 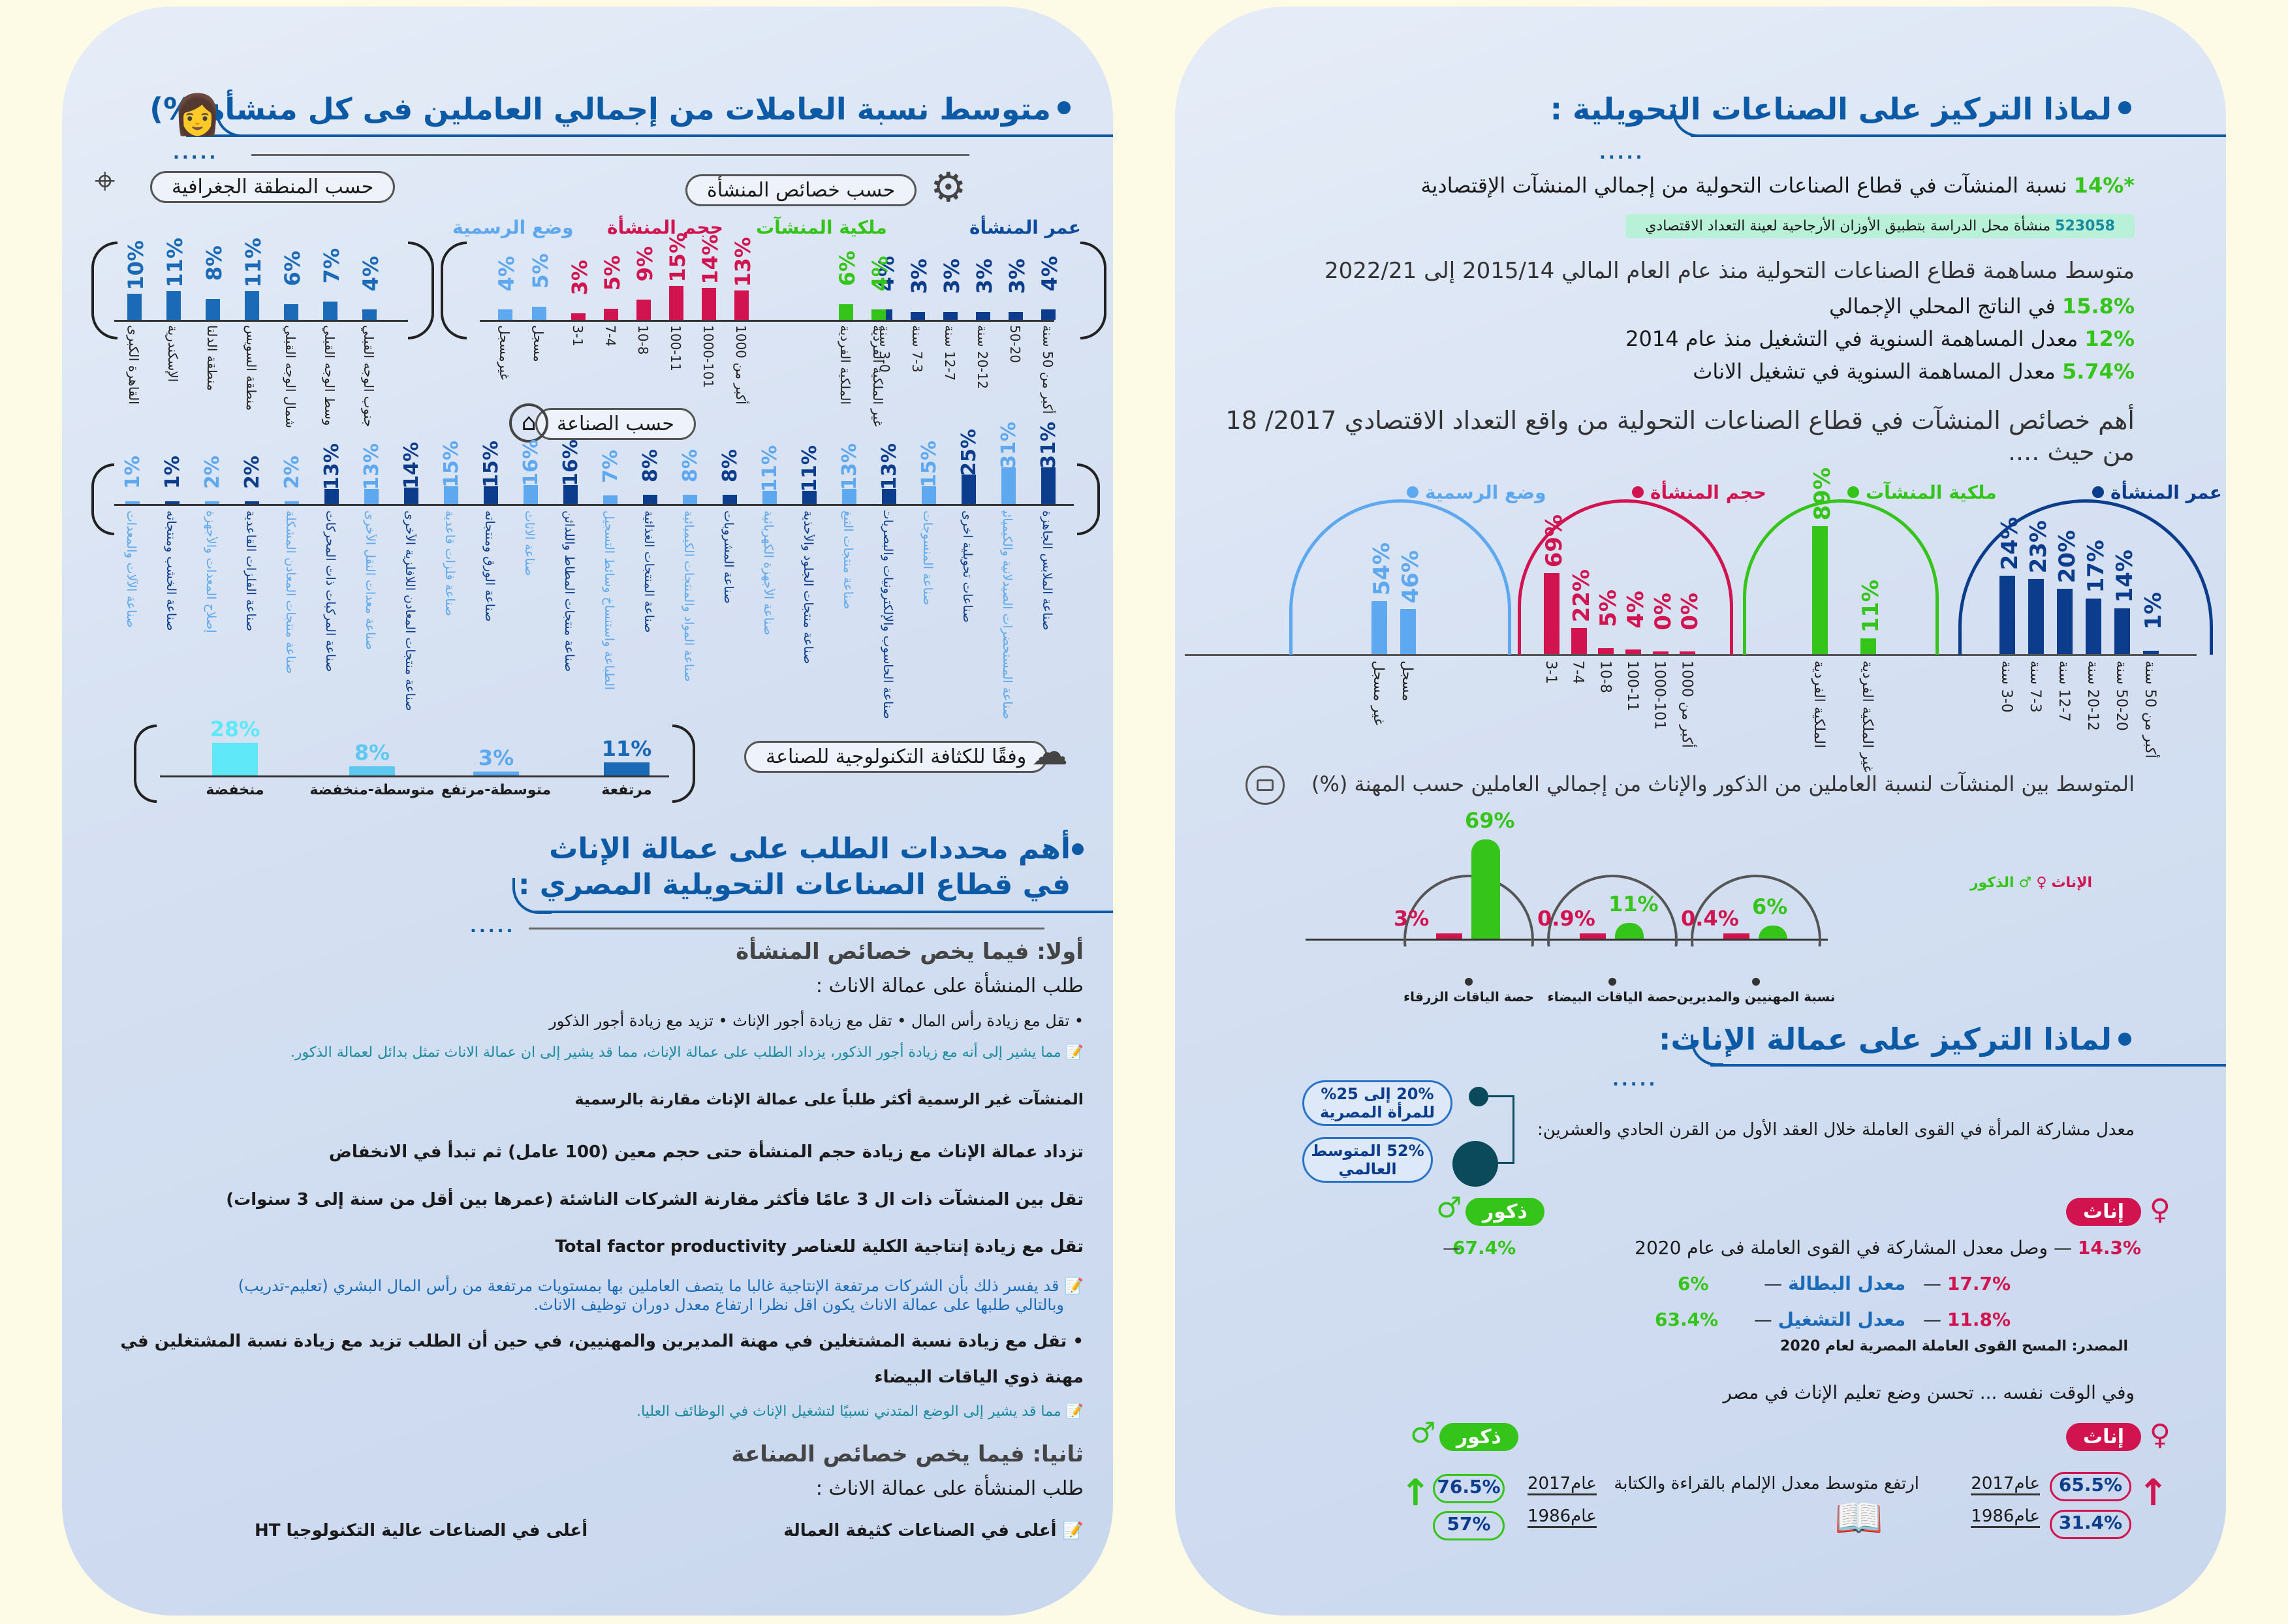 I want to click on bar-pct: 11%, so click(x=175, y=263).